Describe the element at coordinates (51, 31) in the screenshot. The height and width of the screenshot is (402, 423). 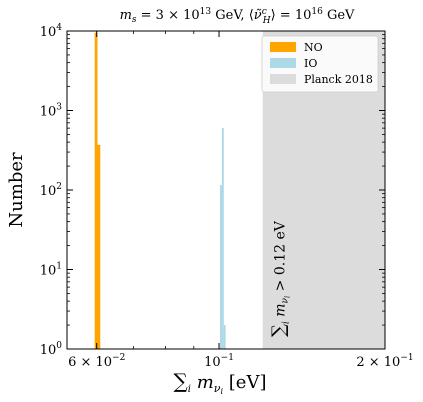
I see `y-tick-label-4: 104` at that location.